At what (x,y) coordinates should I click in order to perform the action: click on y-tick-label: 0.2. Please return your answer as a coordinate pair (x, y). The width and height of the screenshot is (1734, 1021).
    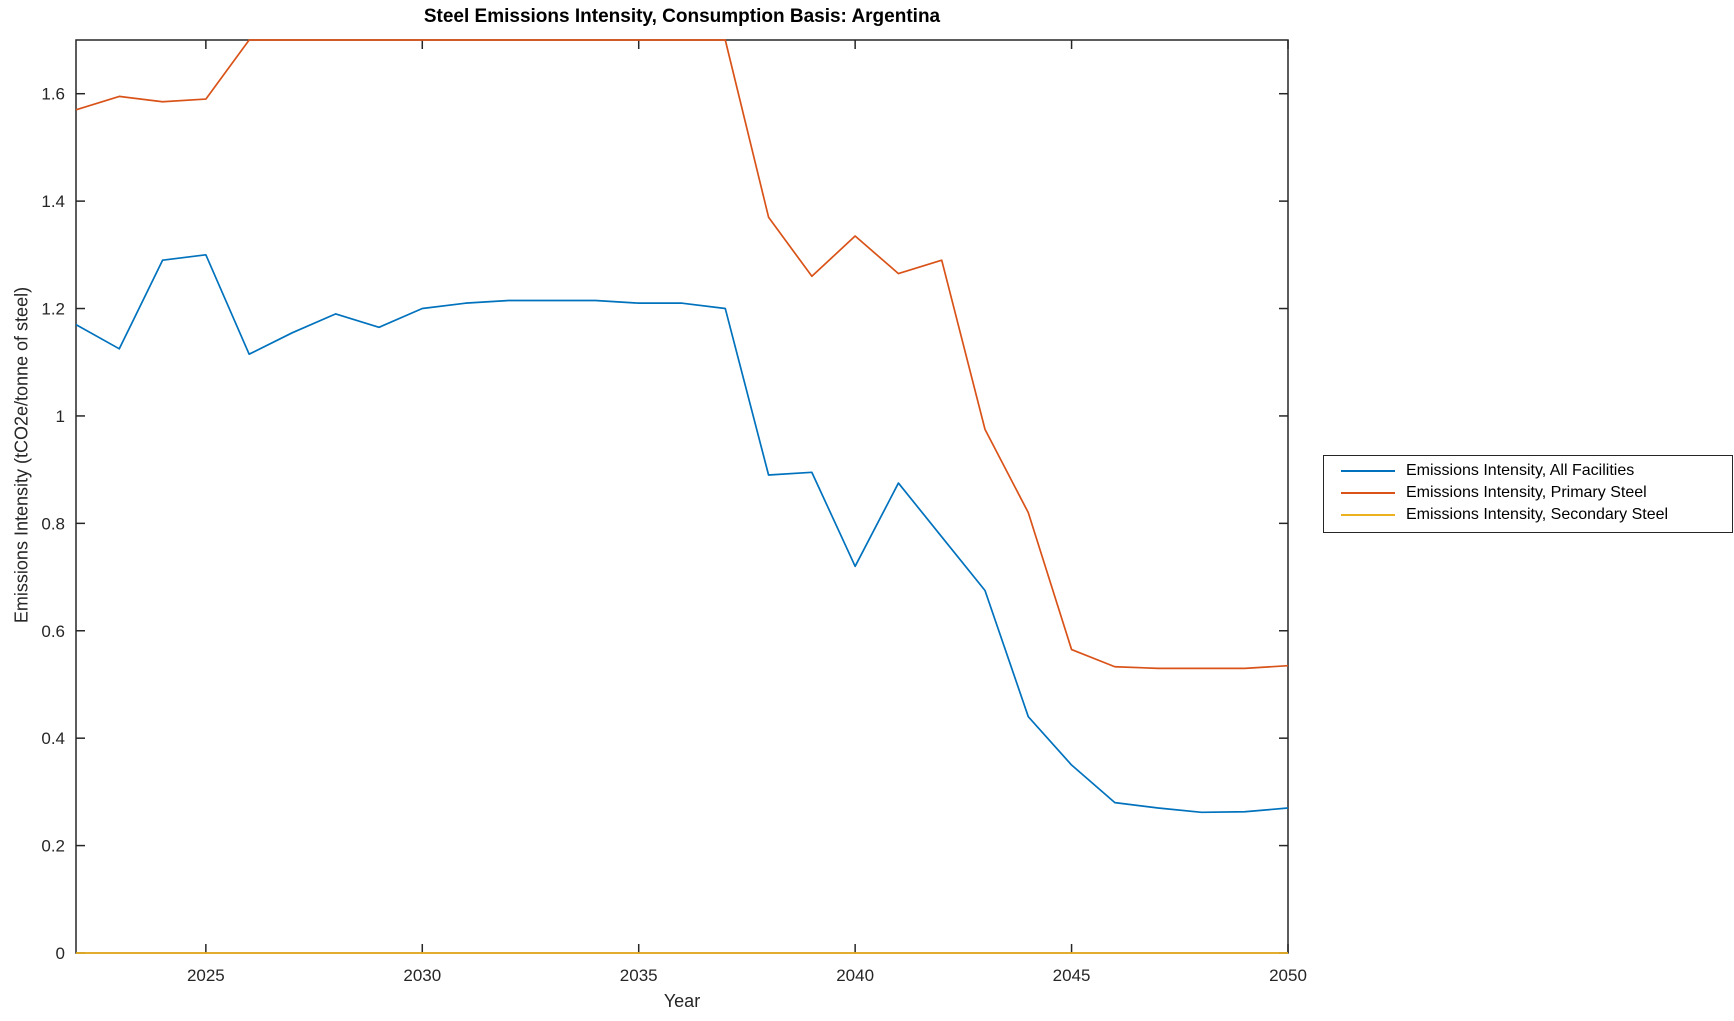
    Looking at the image, I should click on (53, 846).